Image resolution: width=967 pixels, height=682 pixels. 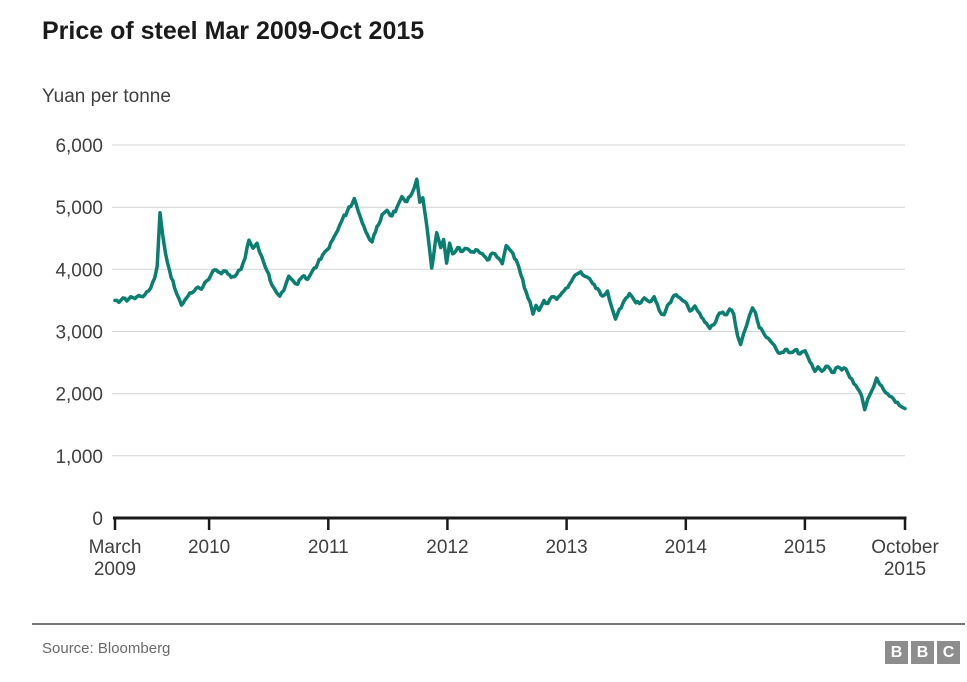 I want to click on y-tick-label: 6,000, so click(x=79, y=146).